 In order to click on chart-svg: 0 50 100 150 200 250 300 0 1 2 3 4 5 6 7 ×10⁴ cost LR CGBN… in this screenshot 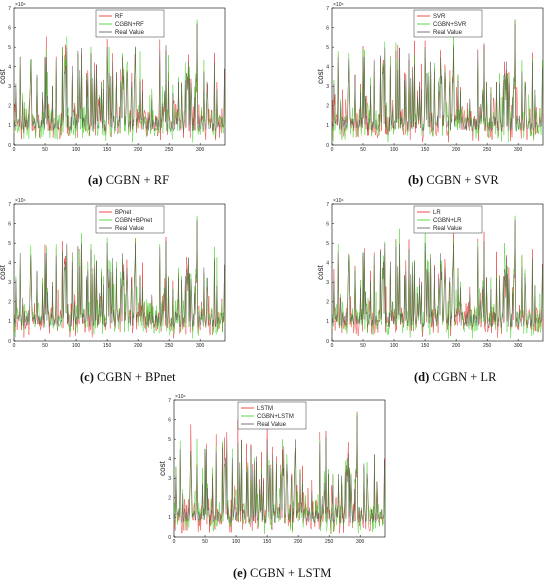, I will do `click(430, 273)`.